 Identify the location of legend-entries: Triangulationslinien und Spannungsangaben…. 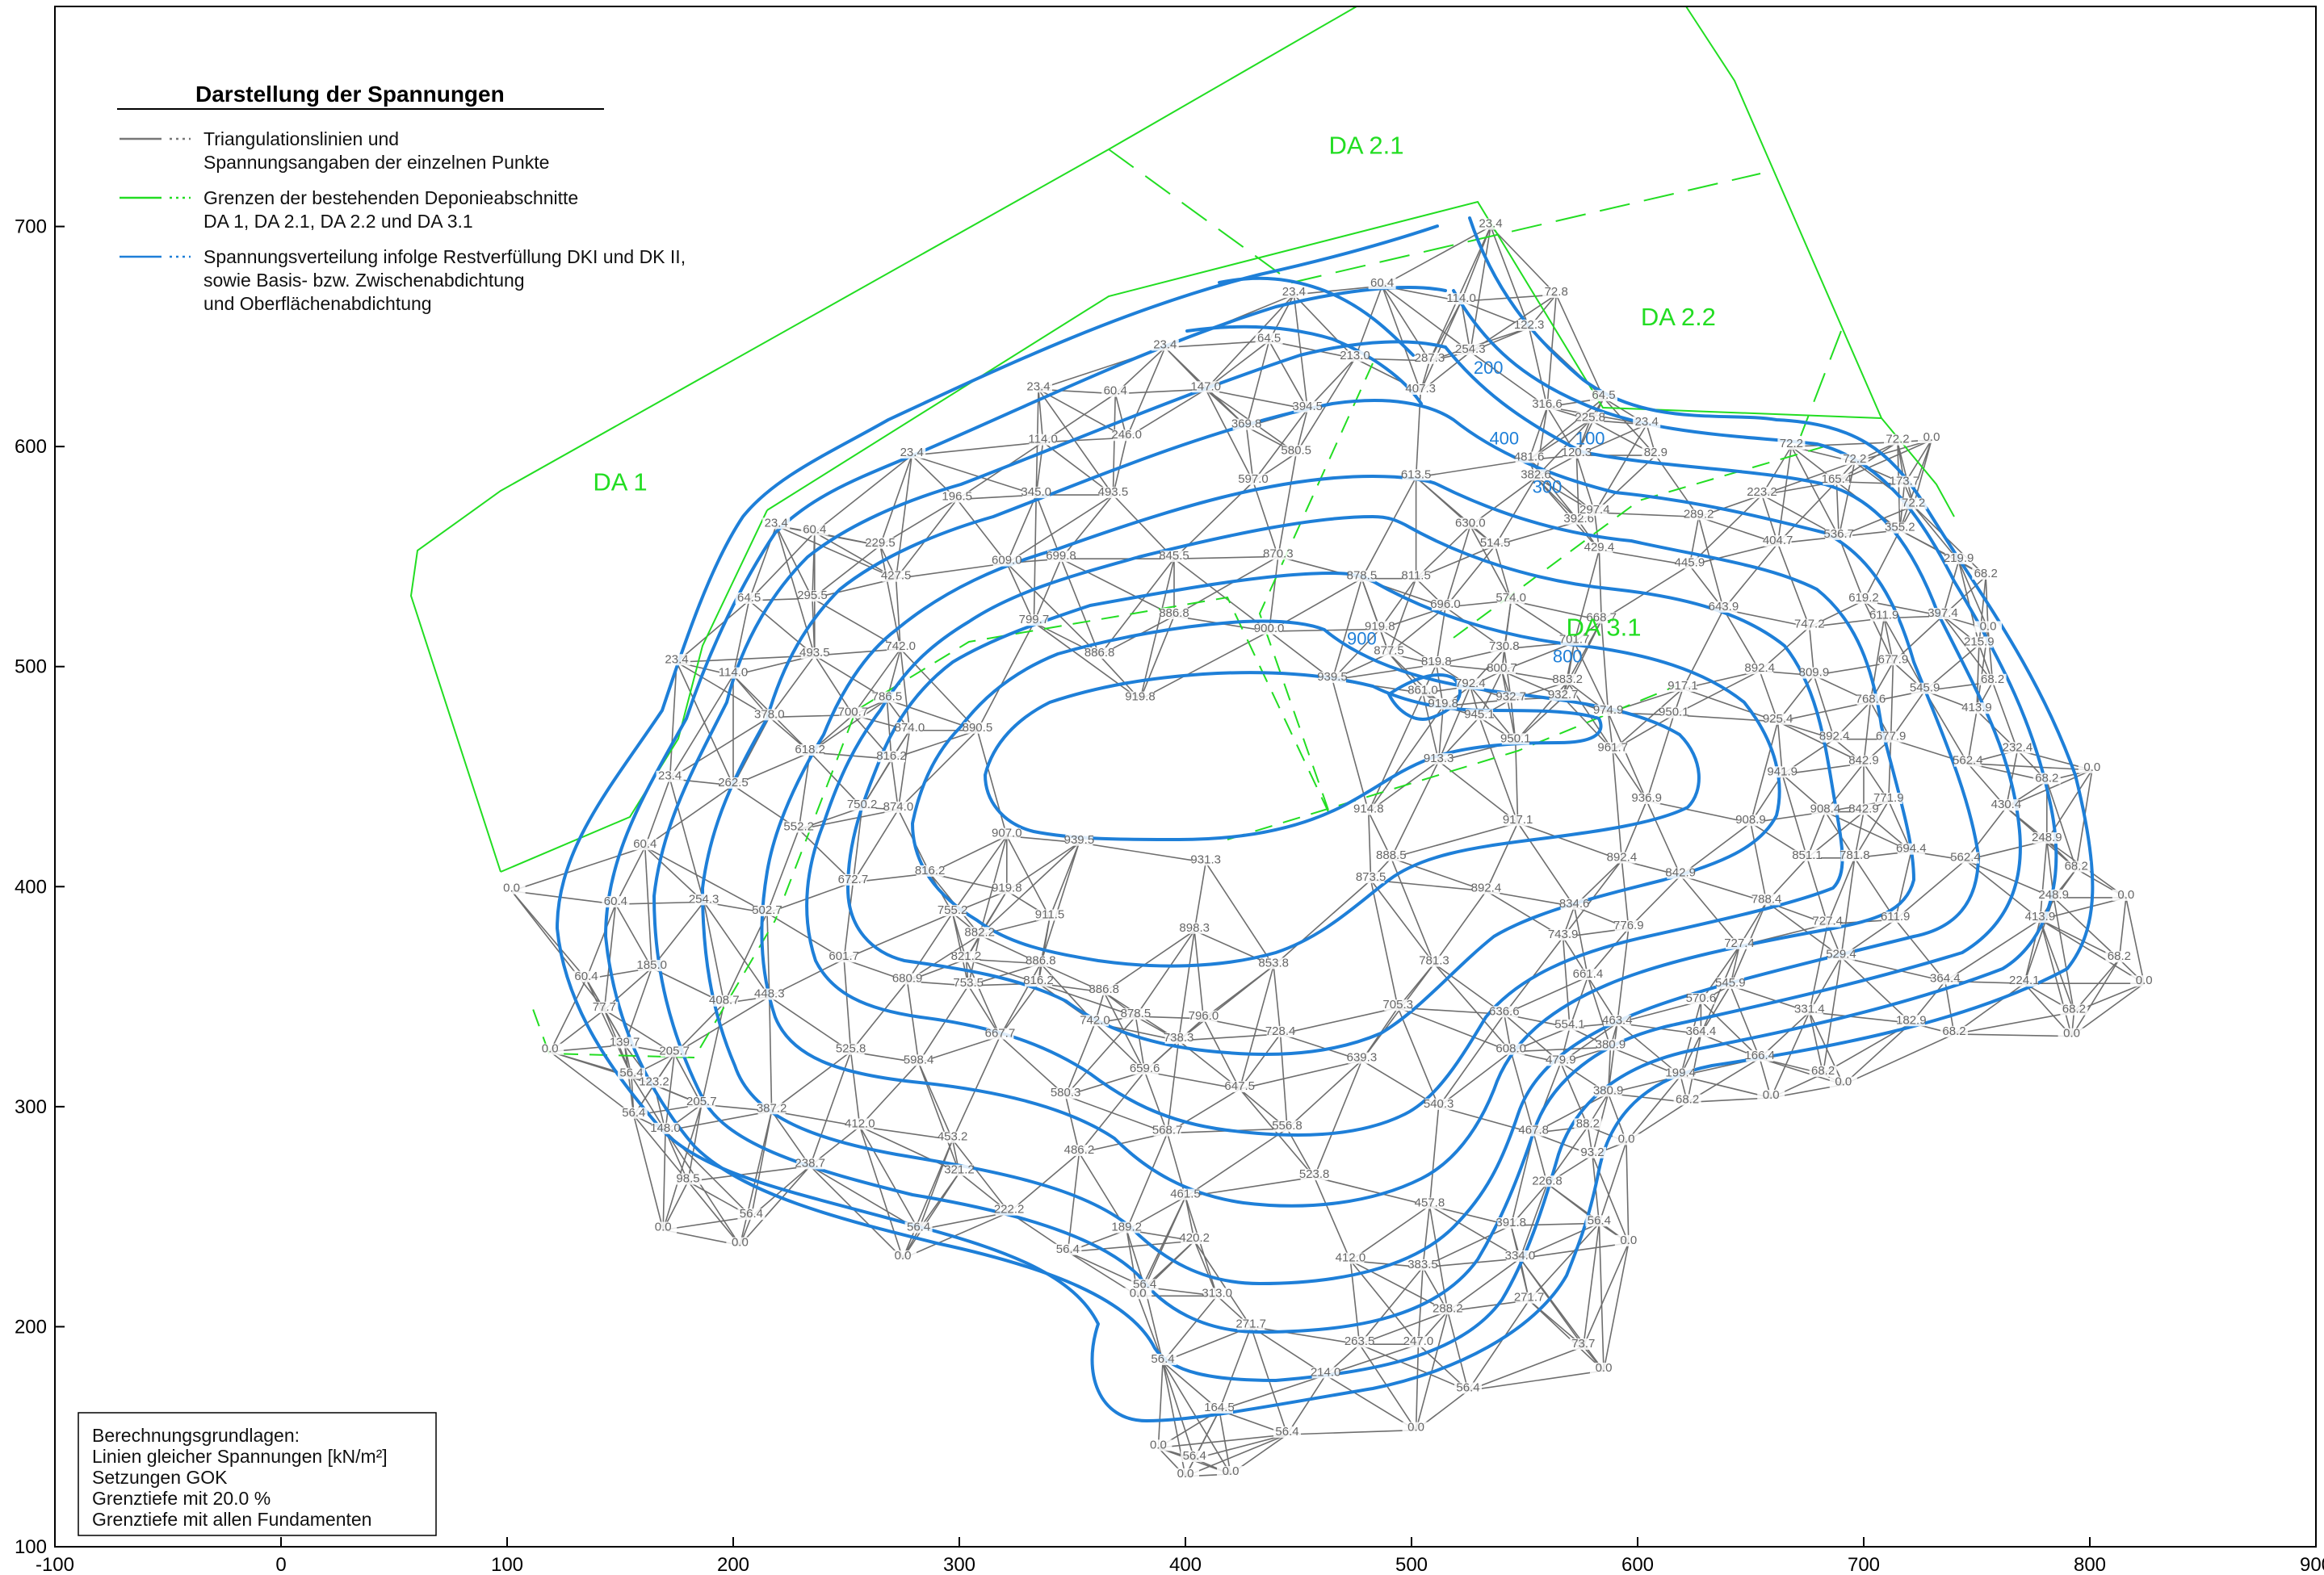
(403, 221).